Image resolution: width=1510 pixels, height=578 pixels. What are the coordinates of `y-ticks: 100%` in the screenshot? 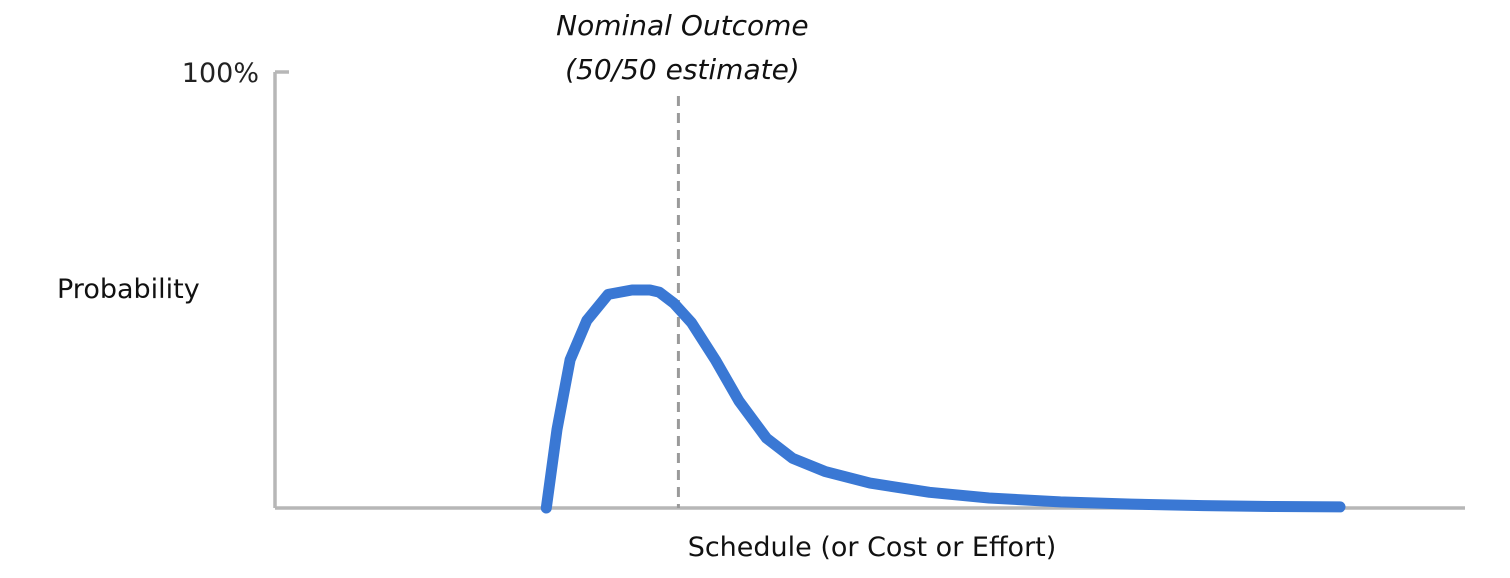 It's located at (235, 73).